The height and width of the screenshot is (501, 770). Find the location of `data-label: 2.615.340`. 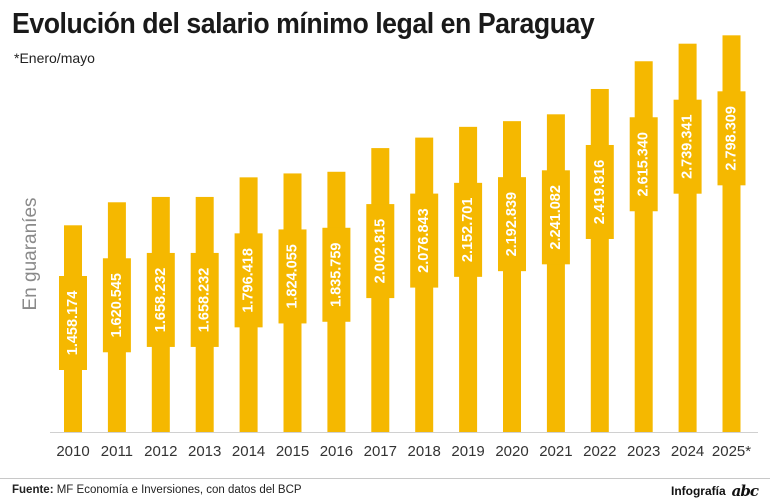

data-label: 2.615.340 is located at coordinates (644, 164).